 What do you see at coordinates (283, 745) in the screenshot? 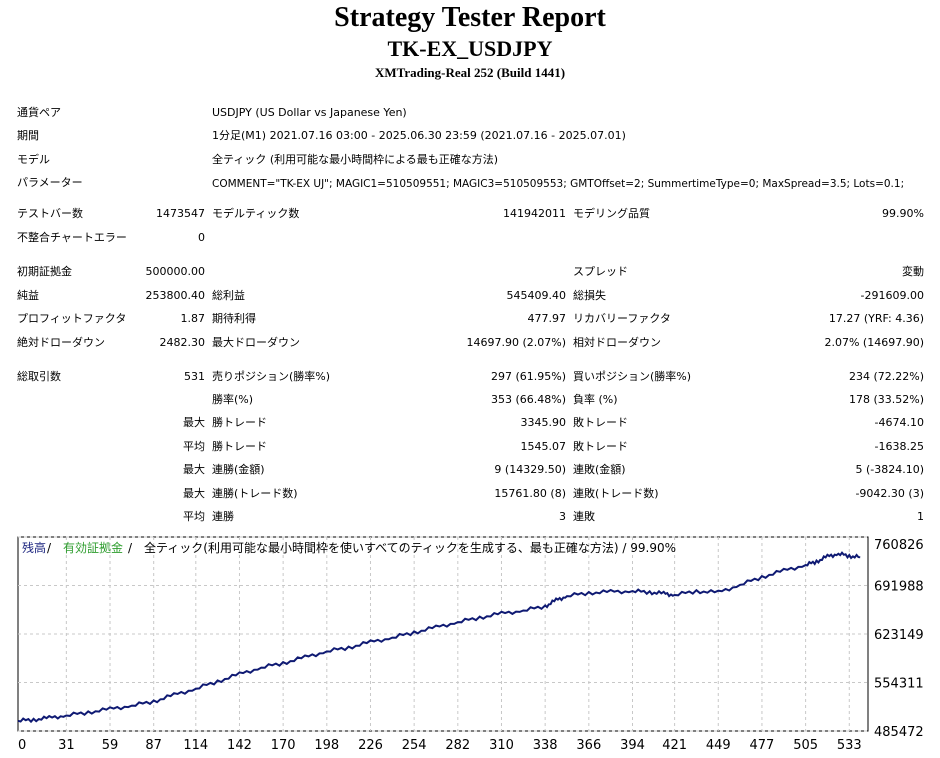
I see `x-tick-label: 170` at bounding box center [283, 745].